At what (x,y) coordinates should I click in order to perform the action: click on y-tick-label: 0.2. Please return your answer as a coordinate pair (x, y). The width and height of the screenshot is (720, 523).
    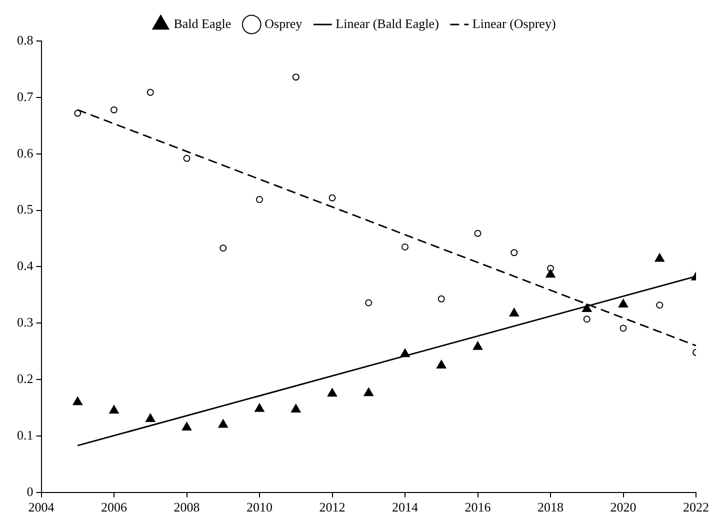
    Looking at the image, I should click on (25, 378).